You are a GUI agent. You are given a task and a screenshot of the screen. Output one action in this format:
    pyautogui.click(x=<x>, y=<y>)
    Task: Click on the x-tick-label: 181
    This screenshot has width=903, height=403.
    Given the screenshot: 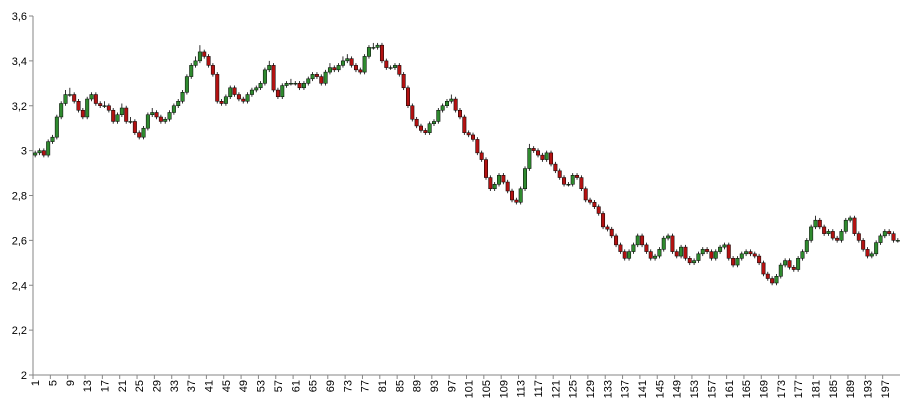 What is the action you would take?
    pyautogui.click(x=816, y=389)
    